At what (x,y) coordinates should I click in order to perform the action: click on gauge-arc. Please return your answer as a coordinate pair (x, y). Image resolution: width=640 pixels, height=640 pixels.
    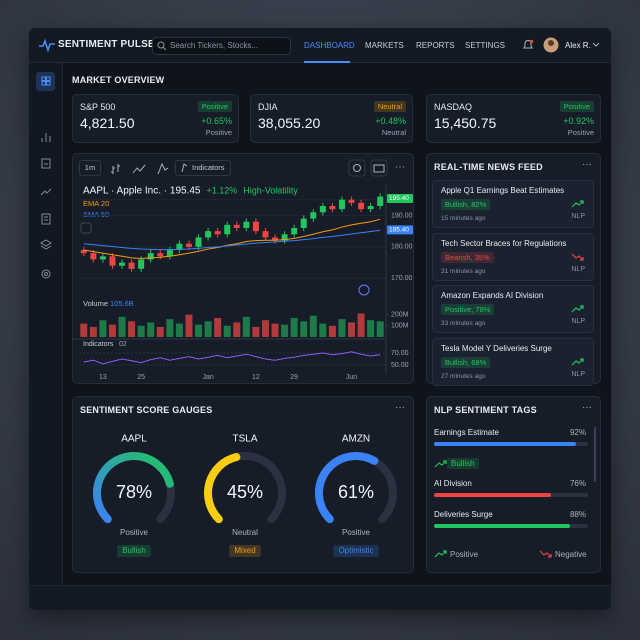
    Looking at the image, I should click on (222, 488).